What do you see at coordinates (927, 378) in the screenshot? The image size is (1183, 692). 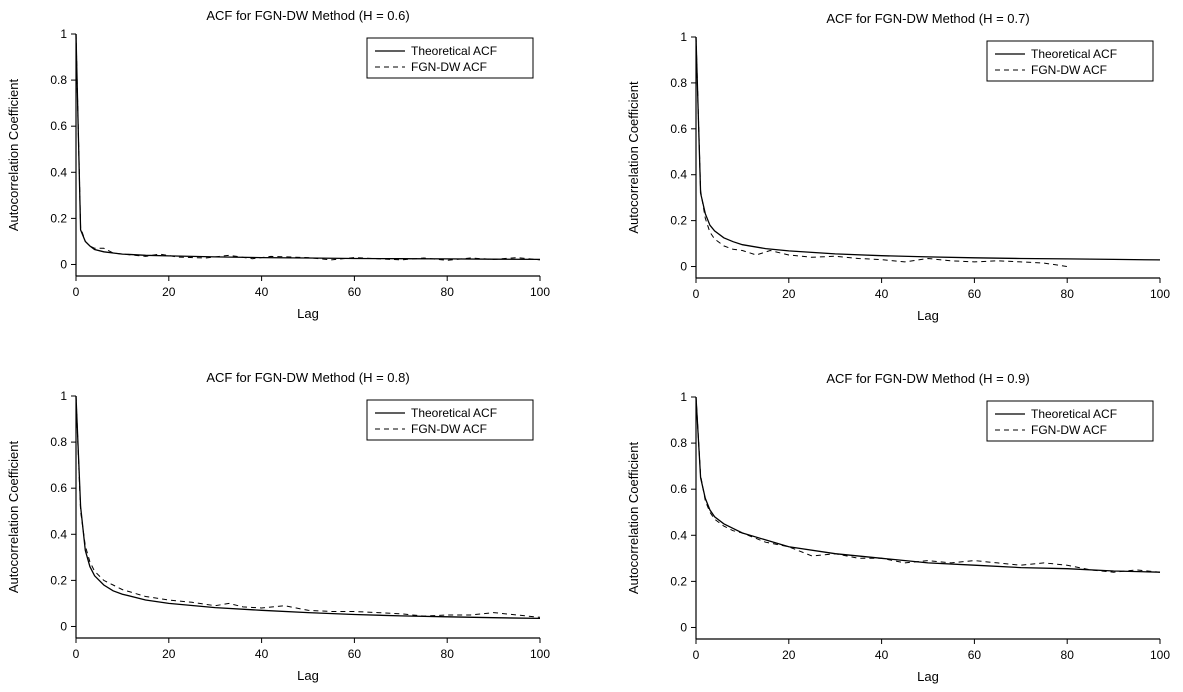 I see `chart-title: ACF for FGN-DW Method (H = 0.9)` at bounding box center [927, 378].